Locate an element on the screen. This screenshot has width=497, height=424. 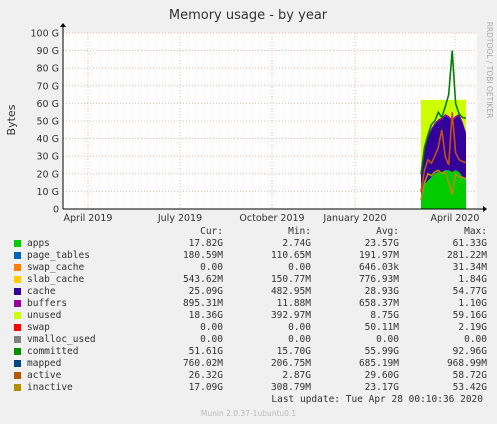
legend-label: buffers is located at coordinates (47, 303).